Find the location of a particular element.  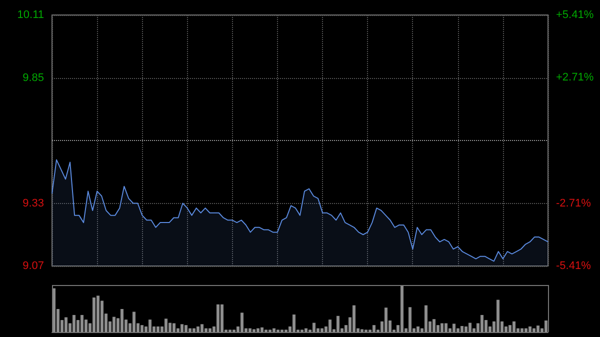

y-tick-label: 10.11 is located at coordinates (30, 15).